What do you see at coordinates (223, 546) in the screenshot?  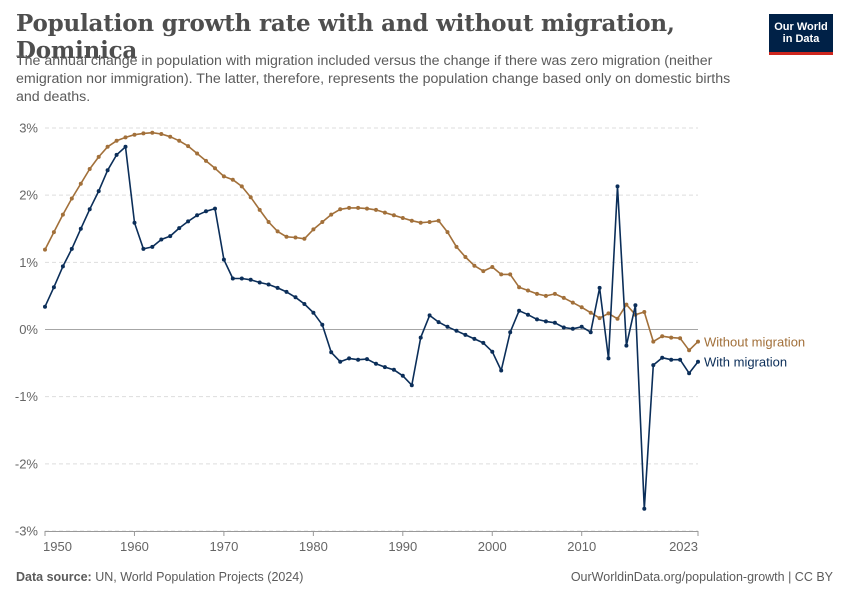 I see `x-tick-label: 1970` at bounding box center [223, 546].